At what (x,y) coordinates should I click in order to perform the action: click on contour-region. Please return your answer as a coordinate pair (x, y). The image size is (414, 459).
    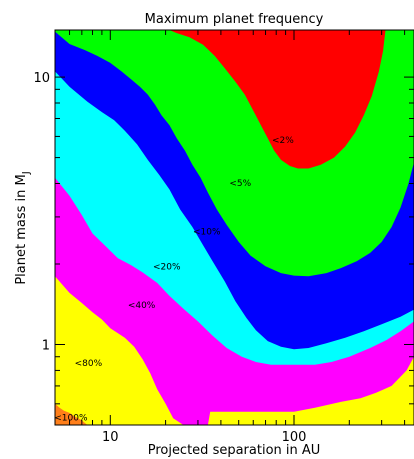
    Looking at the image, I should click on (71, 414).